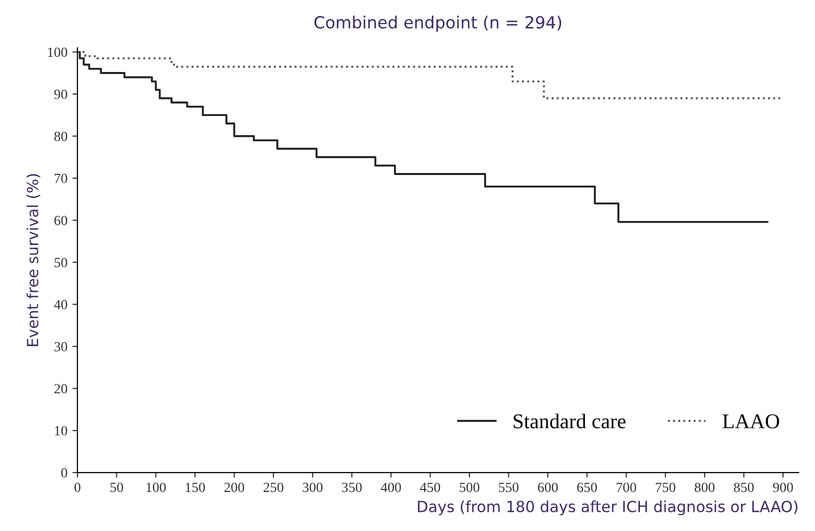 The height and width of the screenshot is (531, 815). What do you see at coordinates (751, 421) in the screenshot?
I see `legend-label: LAAO` at bounding box center [751, 421].